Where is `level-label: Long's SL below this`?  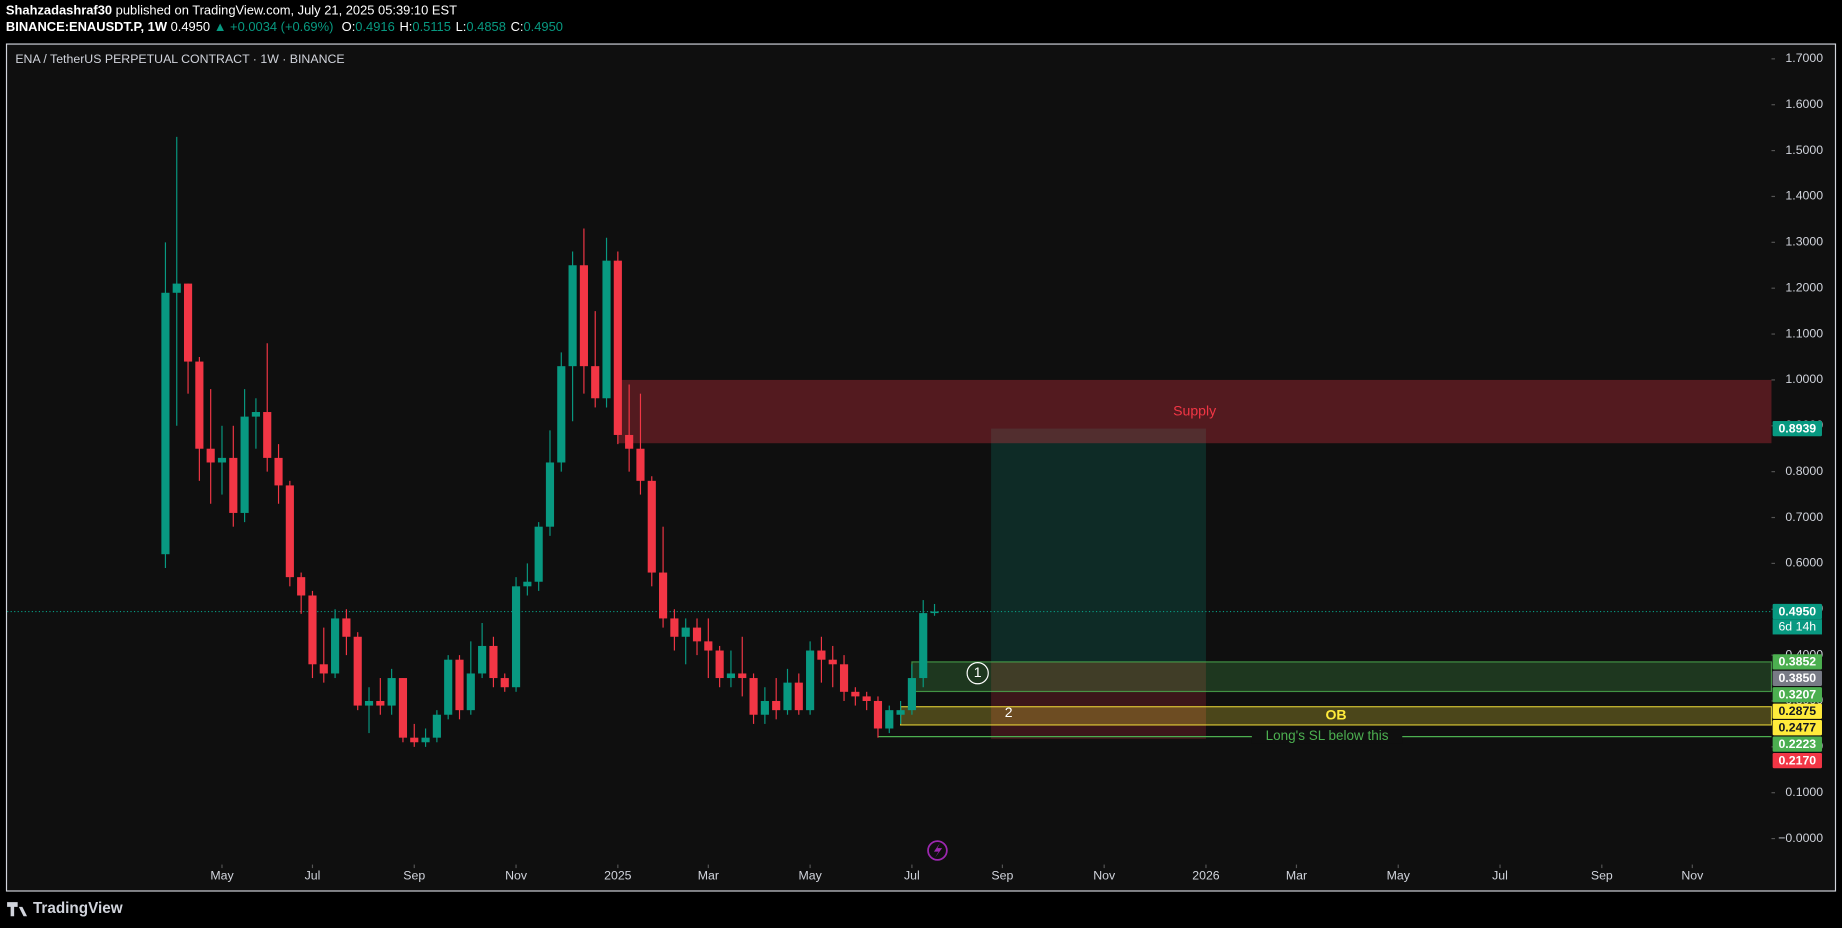
level-label: Long's SL below this is located at coordinates (1327, 735).